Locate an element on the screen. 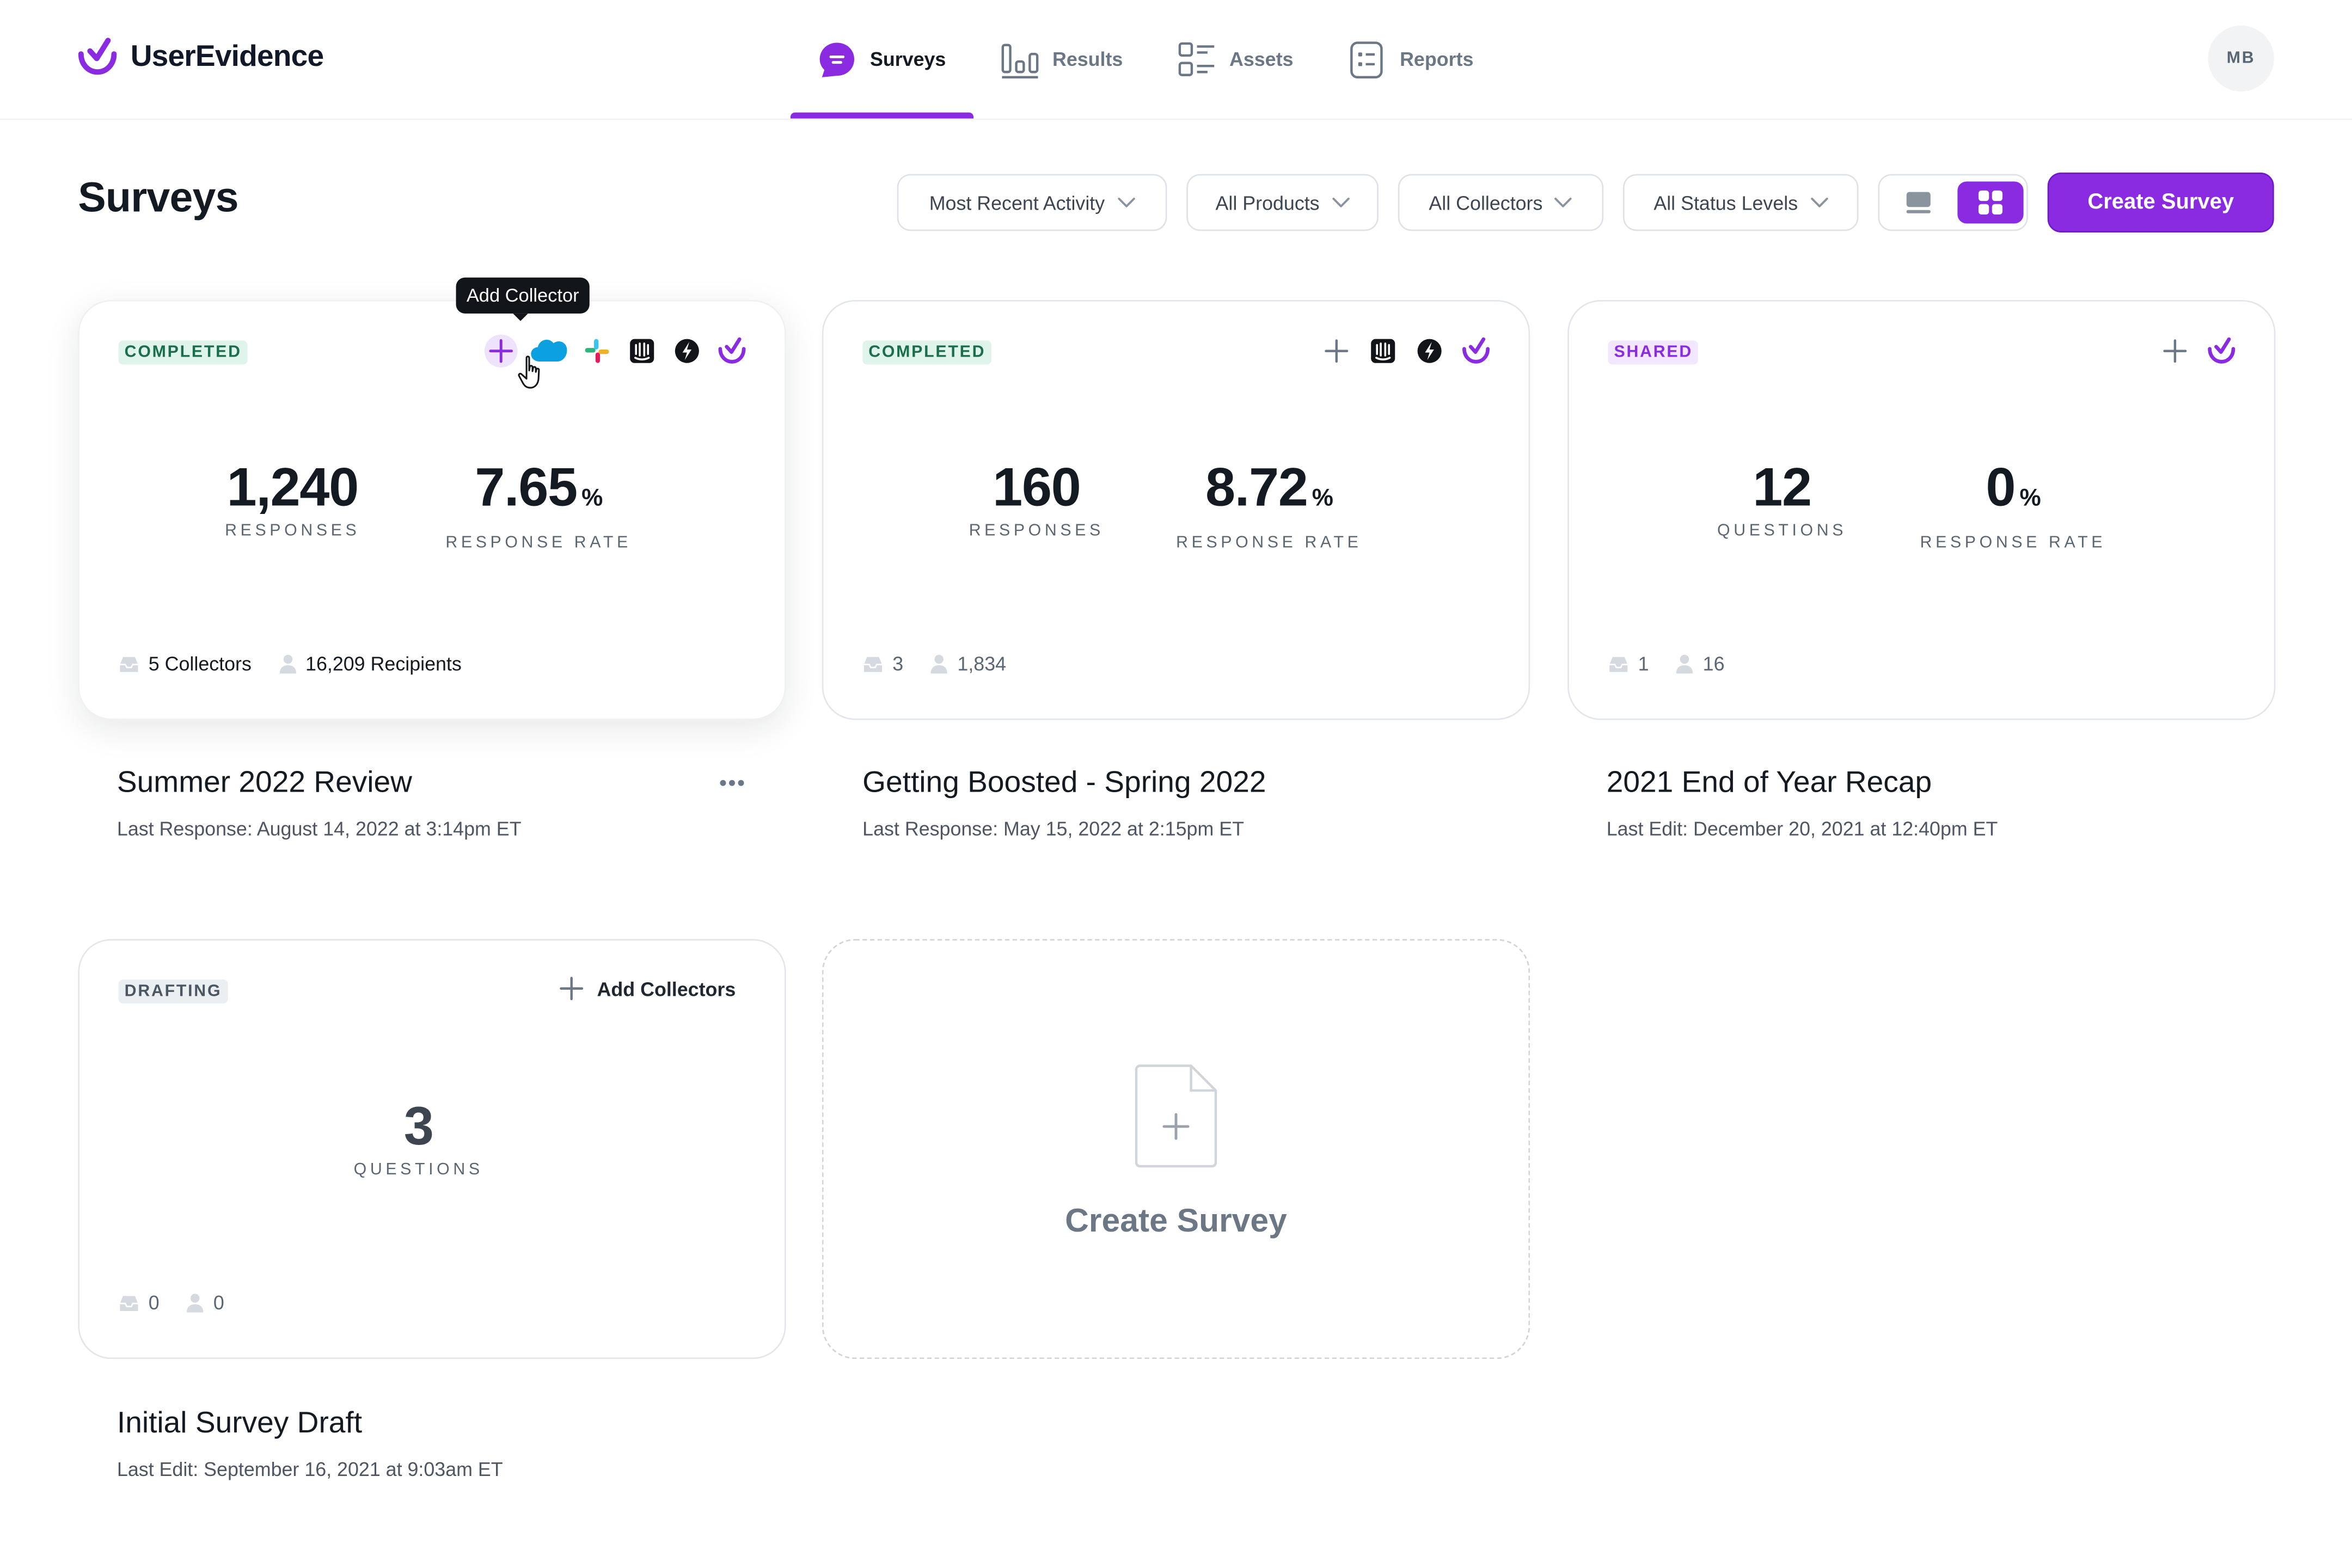  more-options-button is located at coordinates (732, 783).